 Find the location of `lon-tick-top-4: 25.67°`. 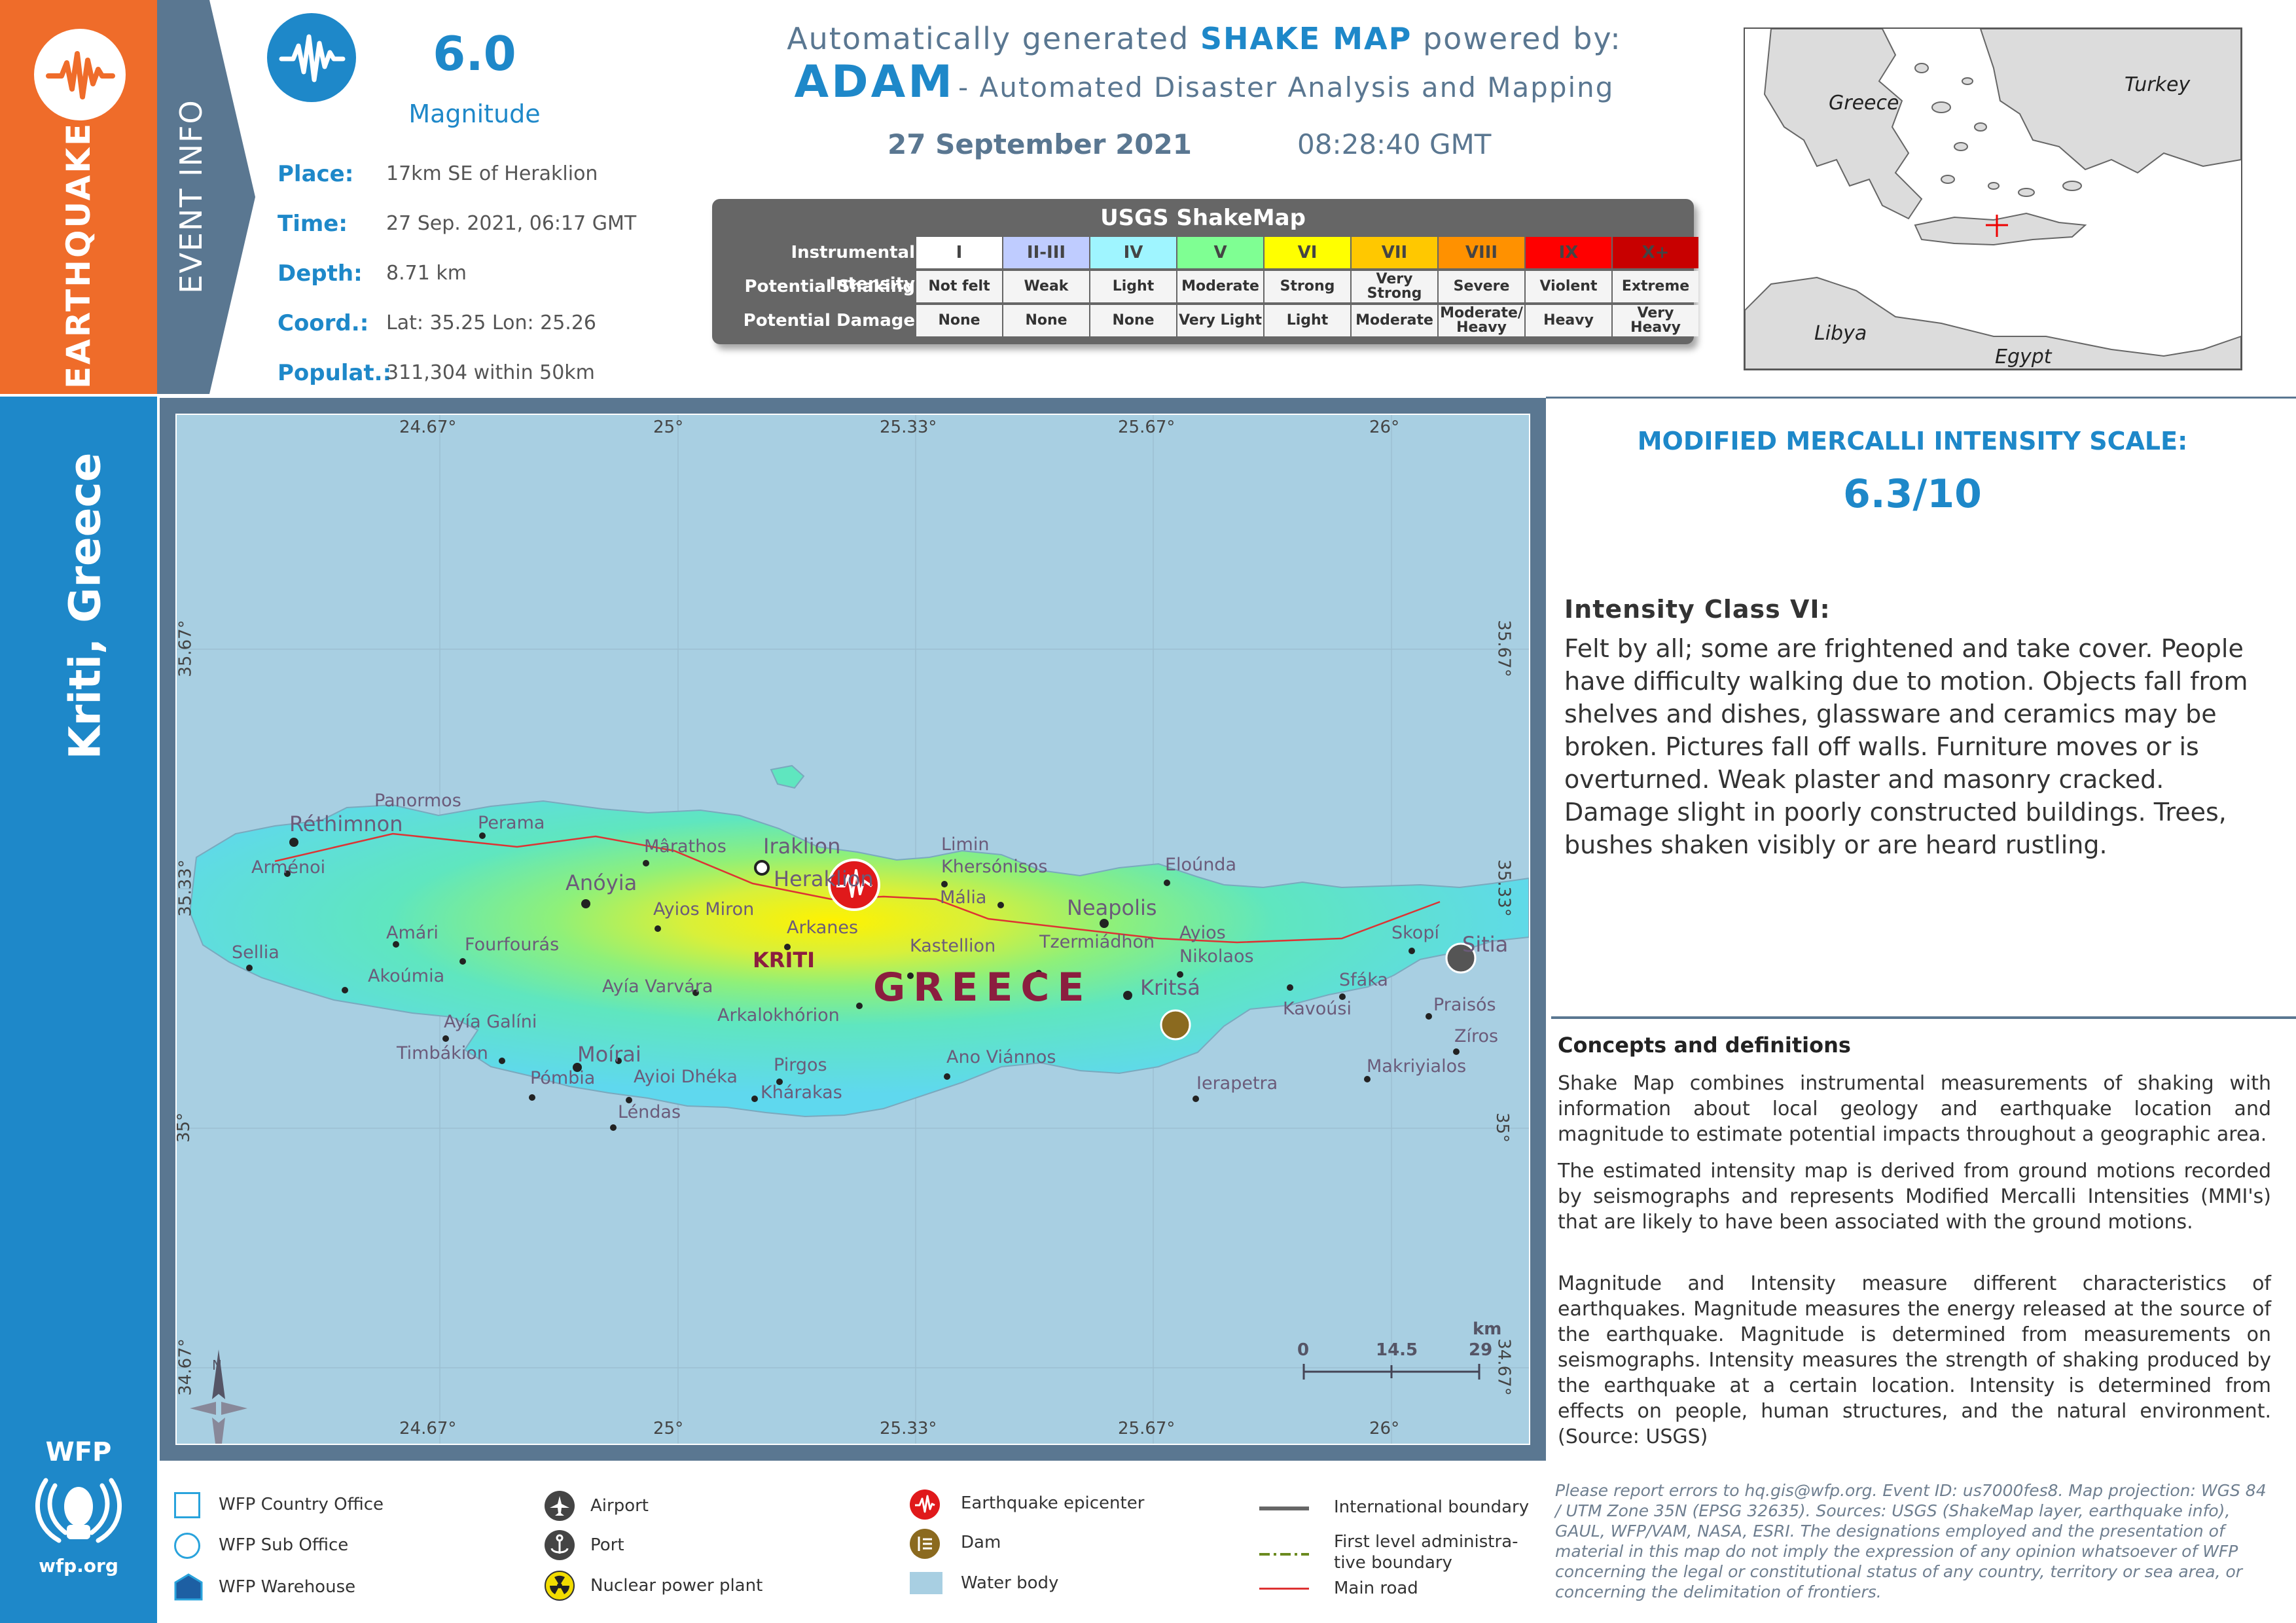

lon-tick-top-4: 25.67° is located at coordinates (1146, 428).